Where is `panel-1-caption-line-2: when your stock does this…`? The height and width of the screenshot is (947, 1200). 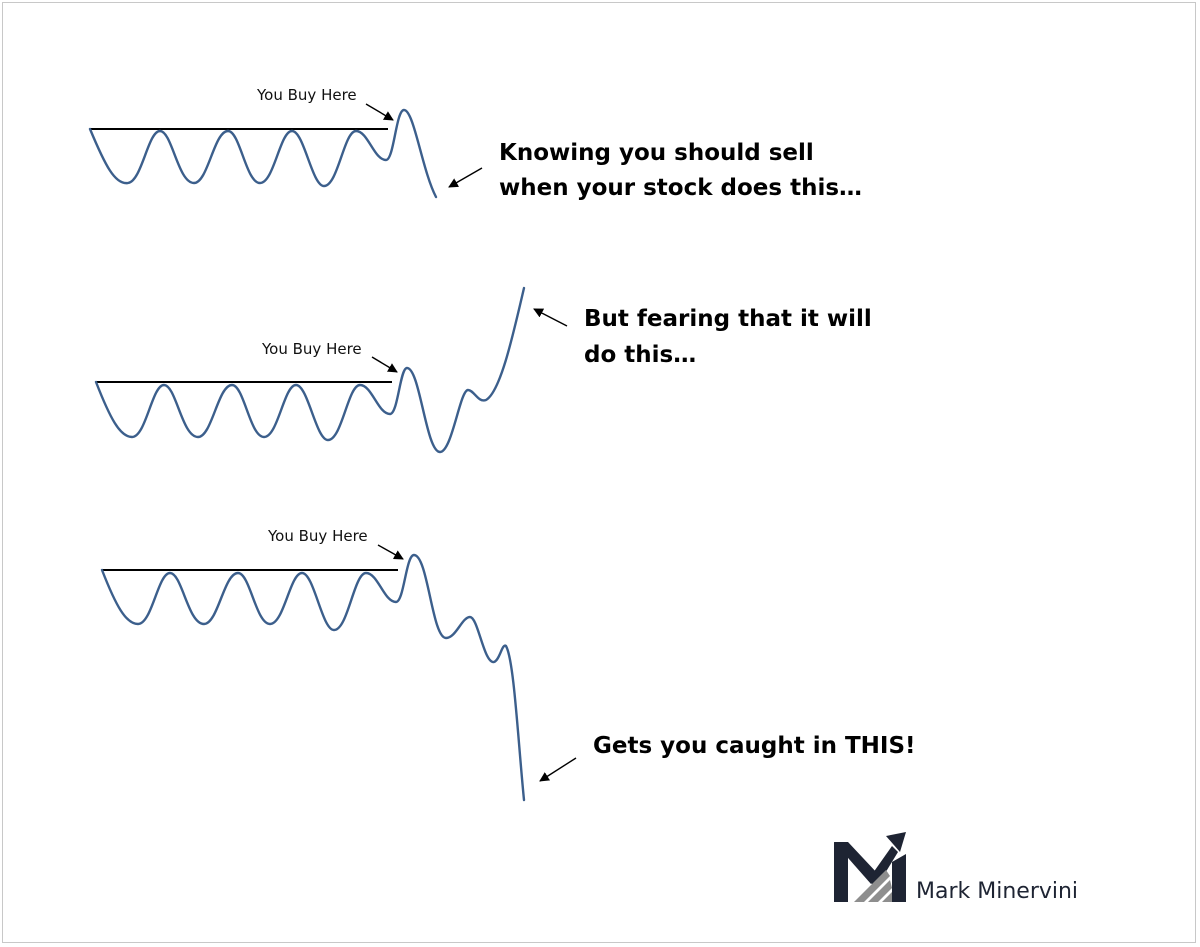
panel-1-caption-line-2: when your stock does this… is located at coordinates (680, 188).